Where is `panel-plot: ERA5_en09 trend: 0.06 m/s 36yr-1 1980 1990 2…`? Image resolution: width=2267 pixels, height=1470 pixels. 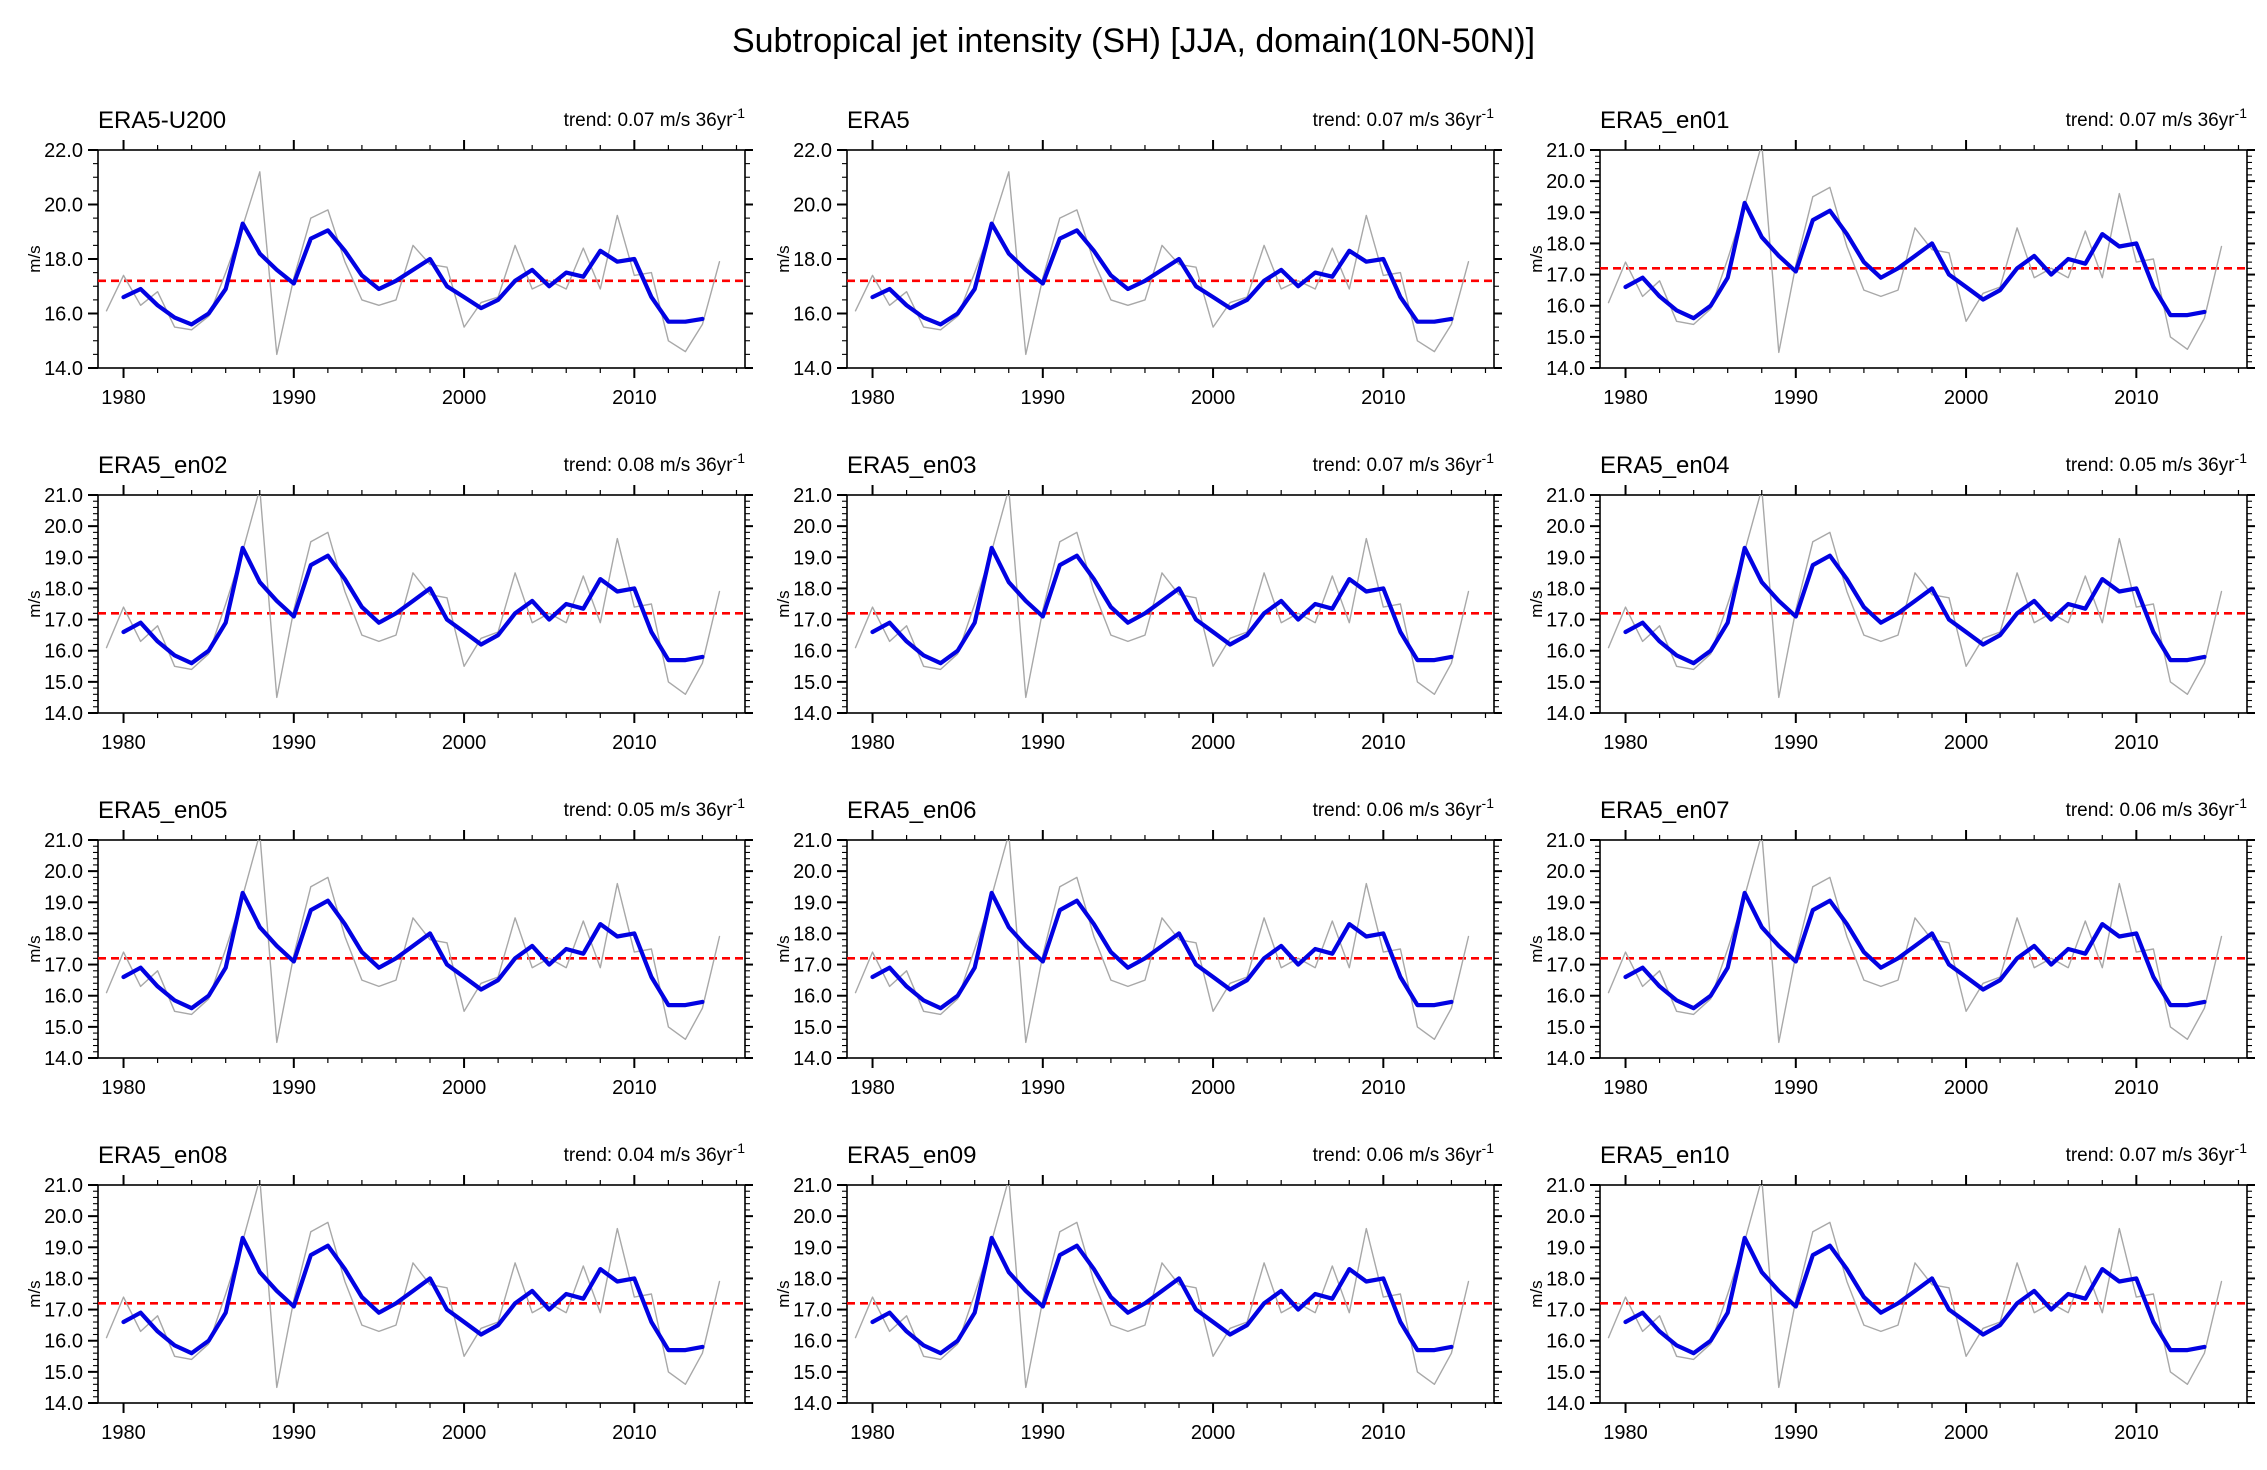
panel-plot: ERA5_en09 trend: 0.06 m/s 36yr-1 1980 1990 2… is located at coordinates (1139, 1292).